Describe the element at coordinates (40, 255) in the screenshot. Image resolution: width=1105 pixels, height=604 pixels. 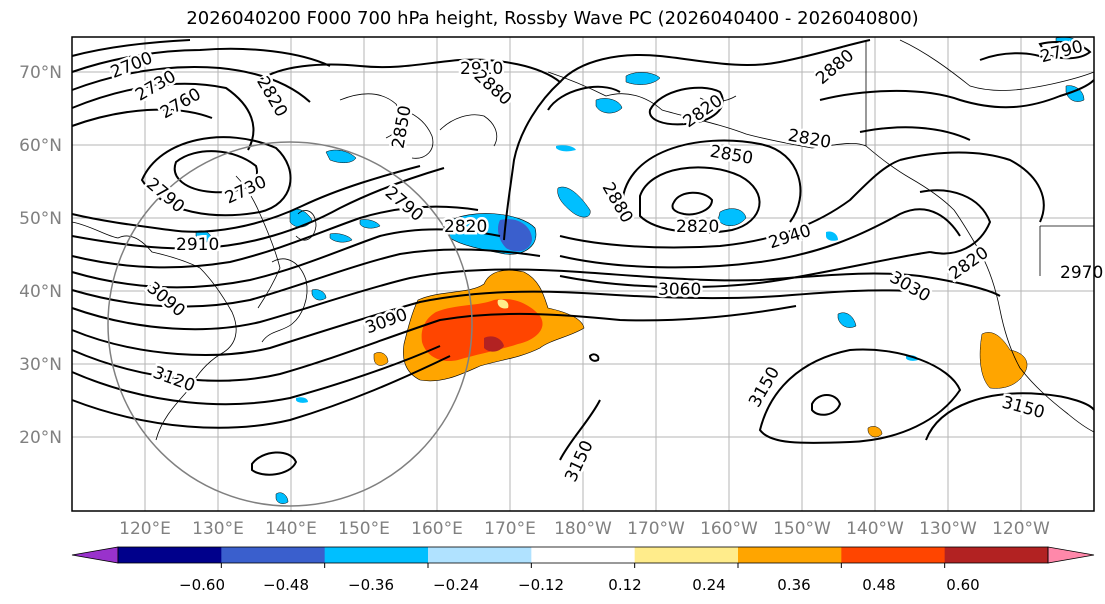
I see `latitude-labels: 70°N 60°N 50°N 40°N 30°N 20°N` at that location.